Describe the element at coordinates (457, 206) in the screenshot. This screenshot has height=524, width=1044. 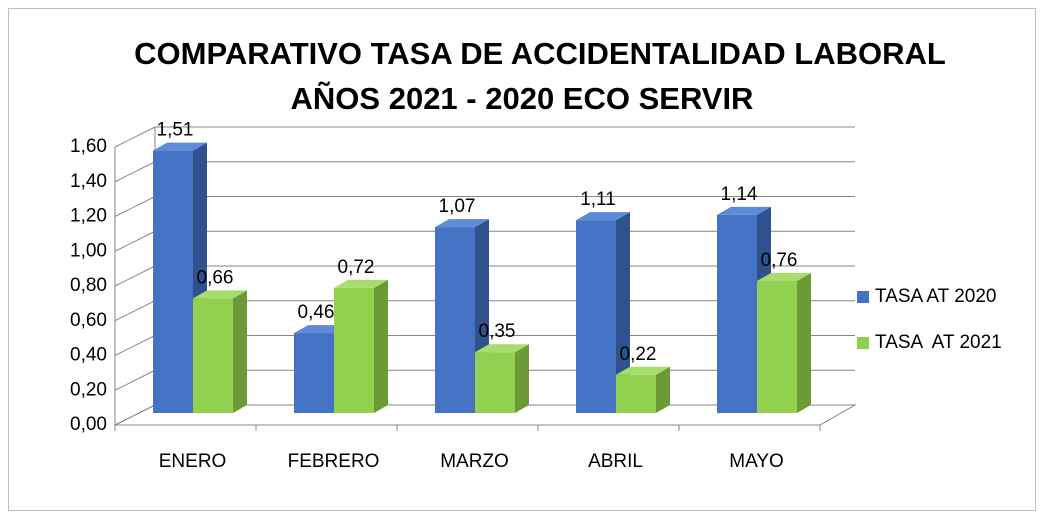
I see `data-label: 1,07` at that location.